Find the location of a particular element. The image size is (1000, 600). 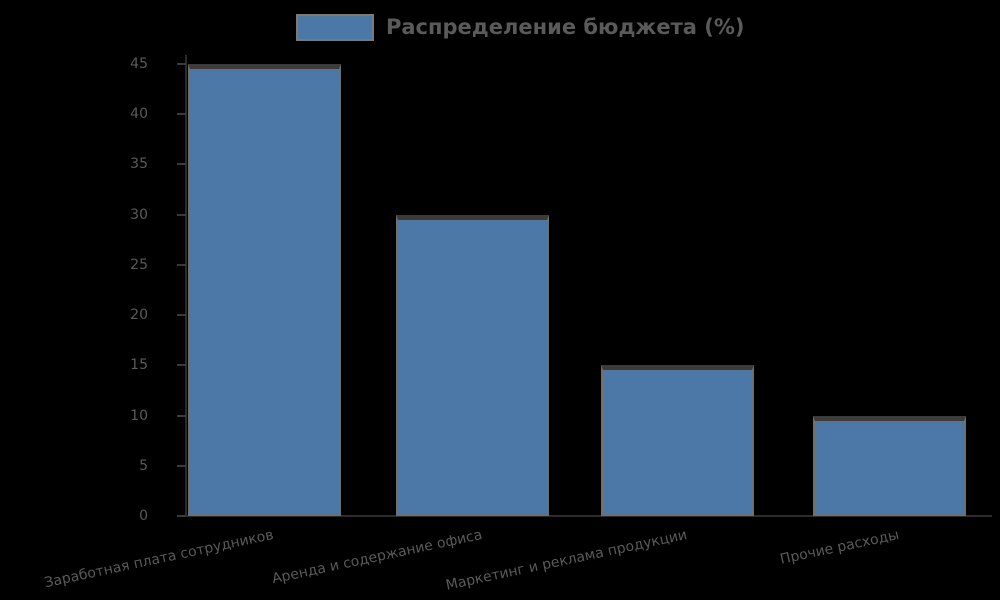

y-axis-tick-label: 5 is located at coordinates (143, 465).